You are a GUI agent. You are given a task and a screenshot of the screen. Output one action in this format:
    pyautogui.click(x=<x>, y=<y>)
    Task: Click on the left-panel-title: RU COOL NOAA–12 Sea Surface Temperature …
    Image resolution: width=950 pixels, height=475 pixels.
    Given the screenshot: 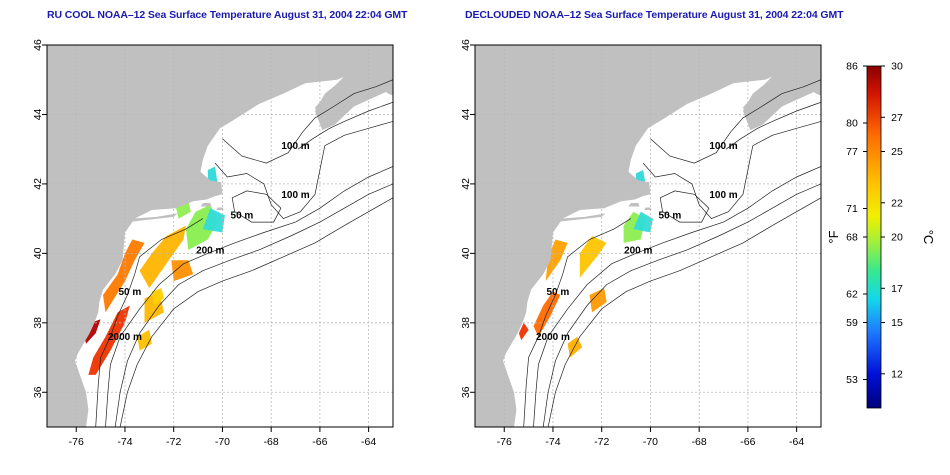 What is the action you would take?
    pyautogui.click(x=227, y=15)
    